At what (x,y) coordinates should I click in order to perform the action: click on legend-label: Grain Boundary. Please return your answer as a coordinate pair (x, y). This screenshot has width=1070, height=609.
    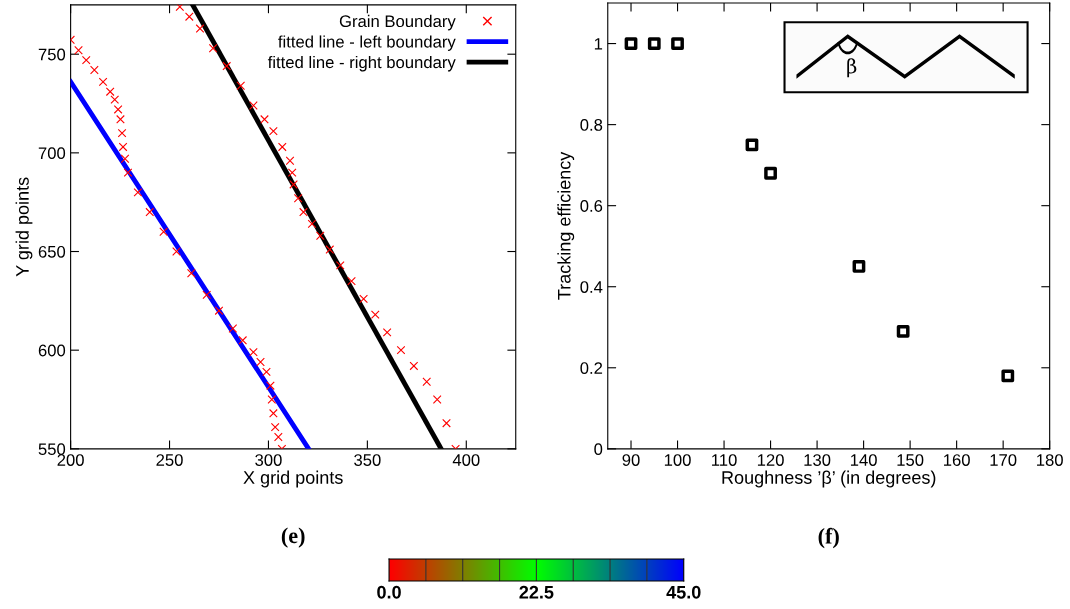
    Looking at the image, I should click on (397, 22).